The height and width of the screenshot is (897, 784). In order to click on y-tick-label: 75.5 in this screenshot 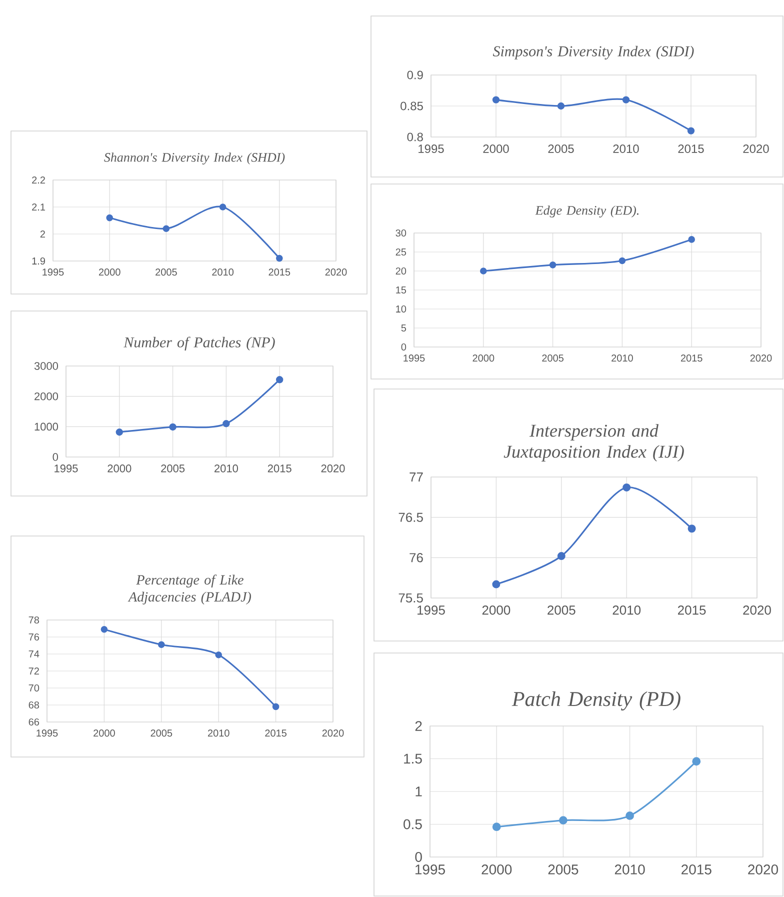, I will do `click(410, 598)`.